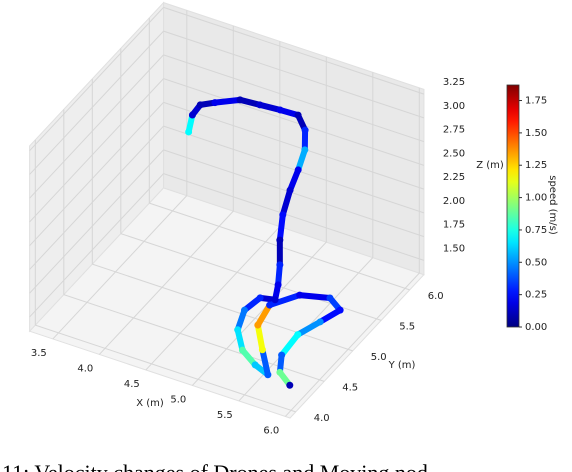 This screenshot has width=572, height=472. Describe the element at coordinates (132, 384) in the screenshot. I see `x-tick-label: 4.5` at that location.